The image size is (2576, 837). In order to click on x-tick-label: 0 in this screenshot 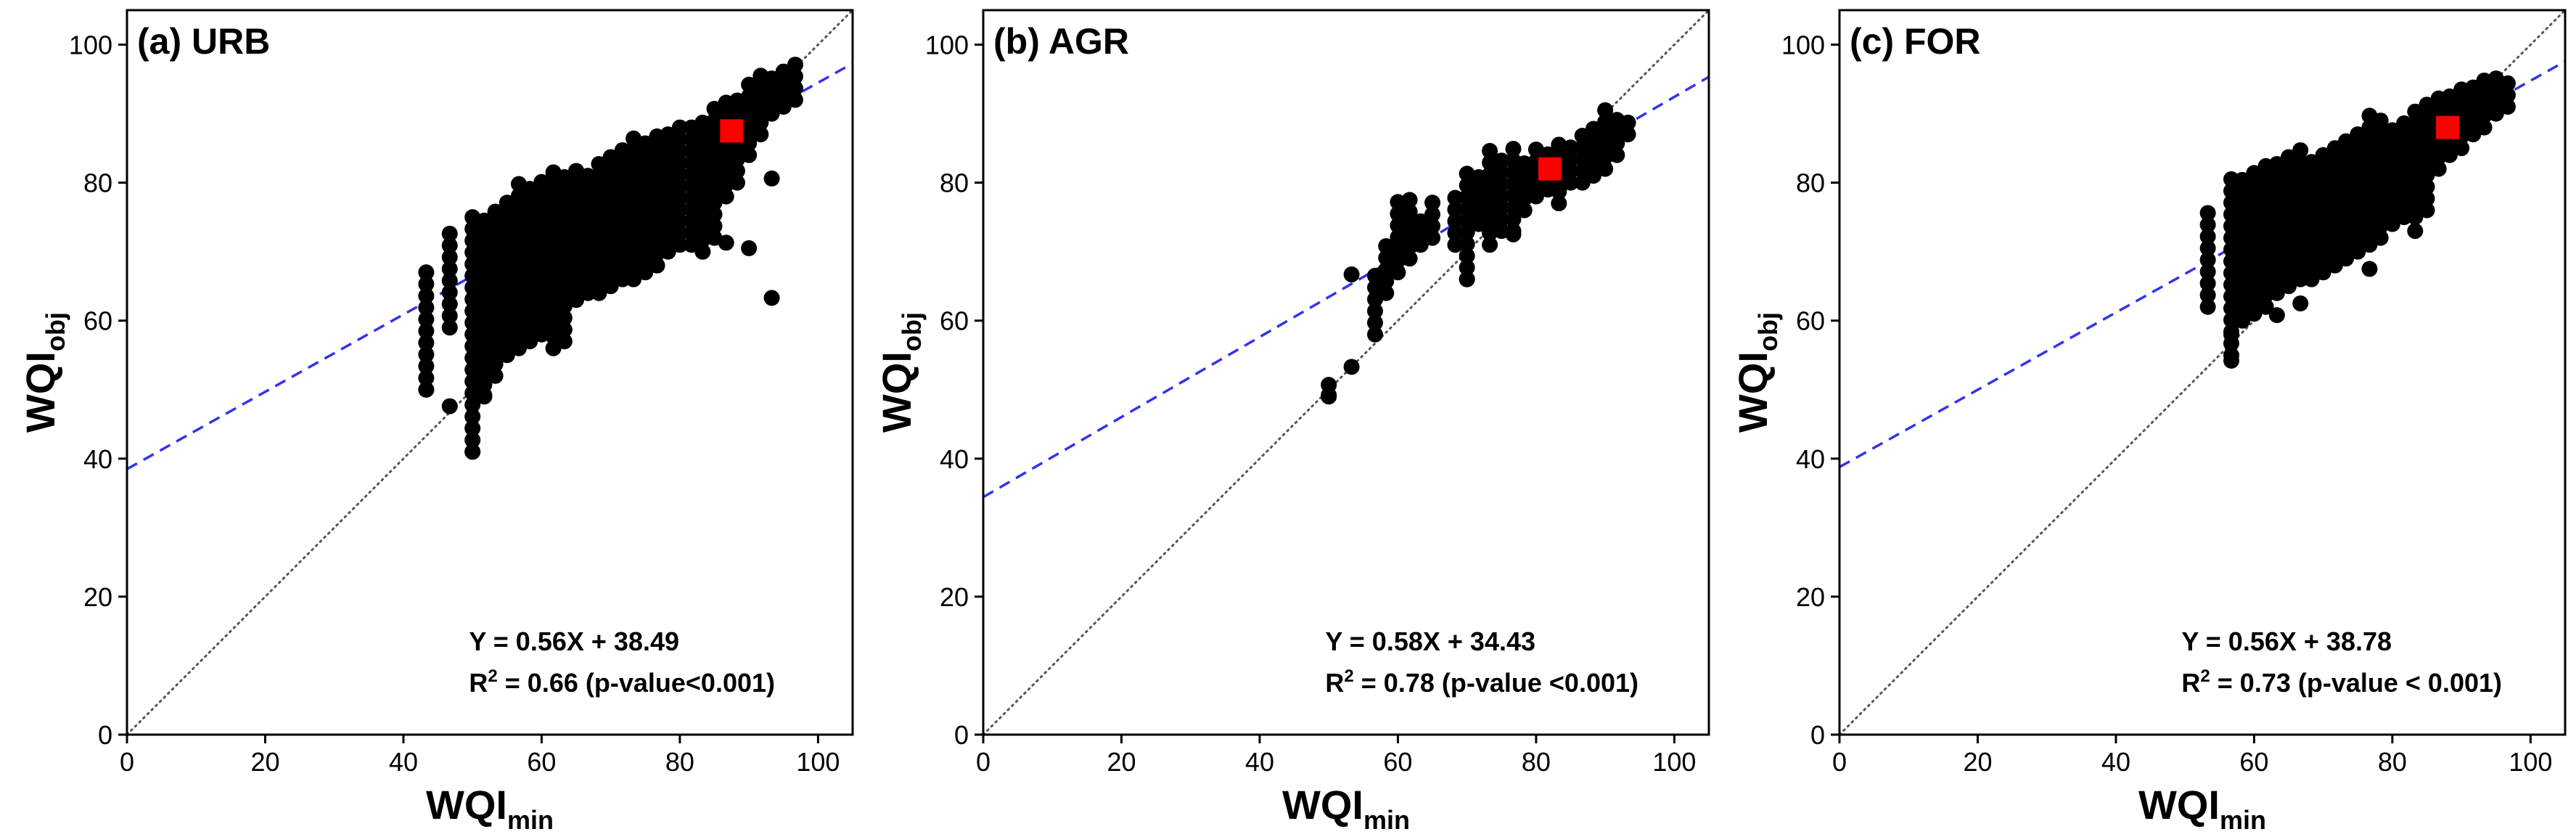, I will do `click(127, 762)`.